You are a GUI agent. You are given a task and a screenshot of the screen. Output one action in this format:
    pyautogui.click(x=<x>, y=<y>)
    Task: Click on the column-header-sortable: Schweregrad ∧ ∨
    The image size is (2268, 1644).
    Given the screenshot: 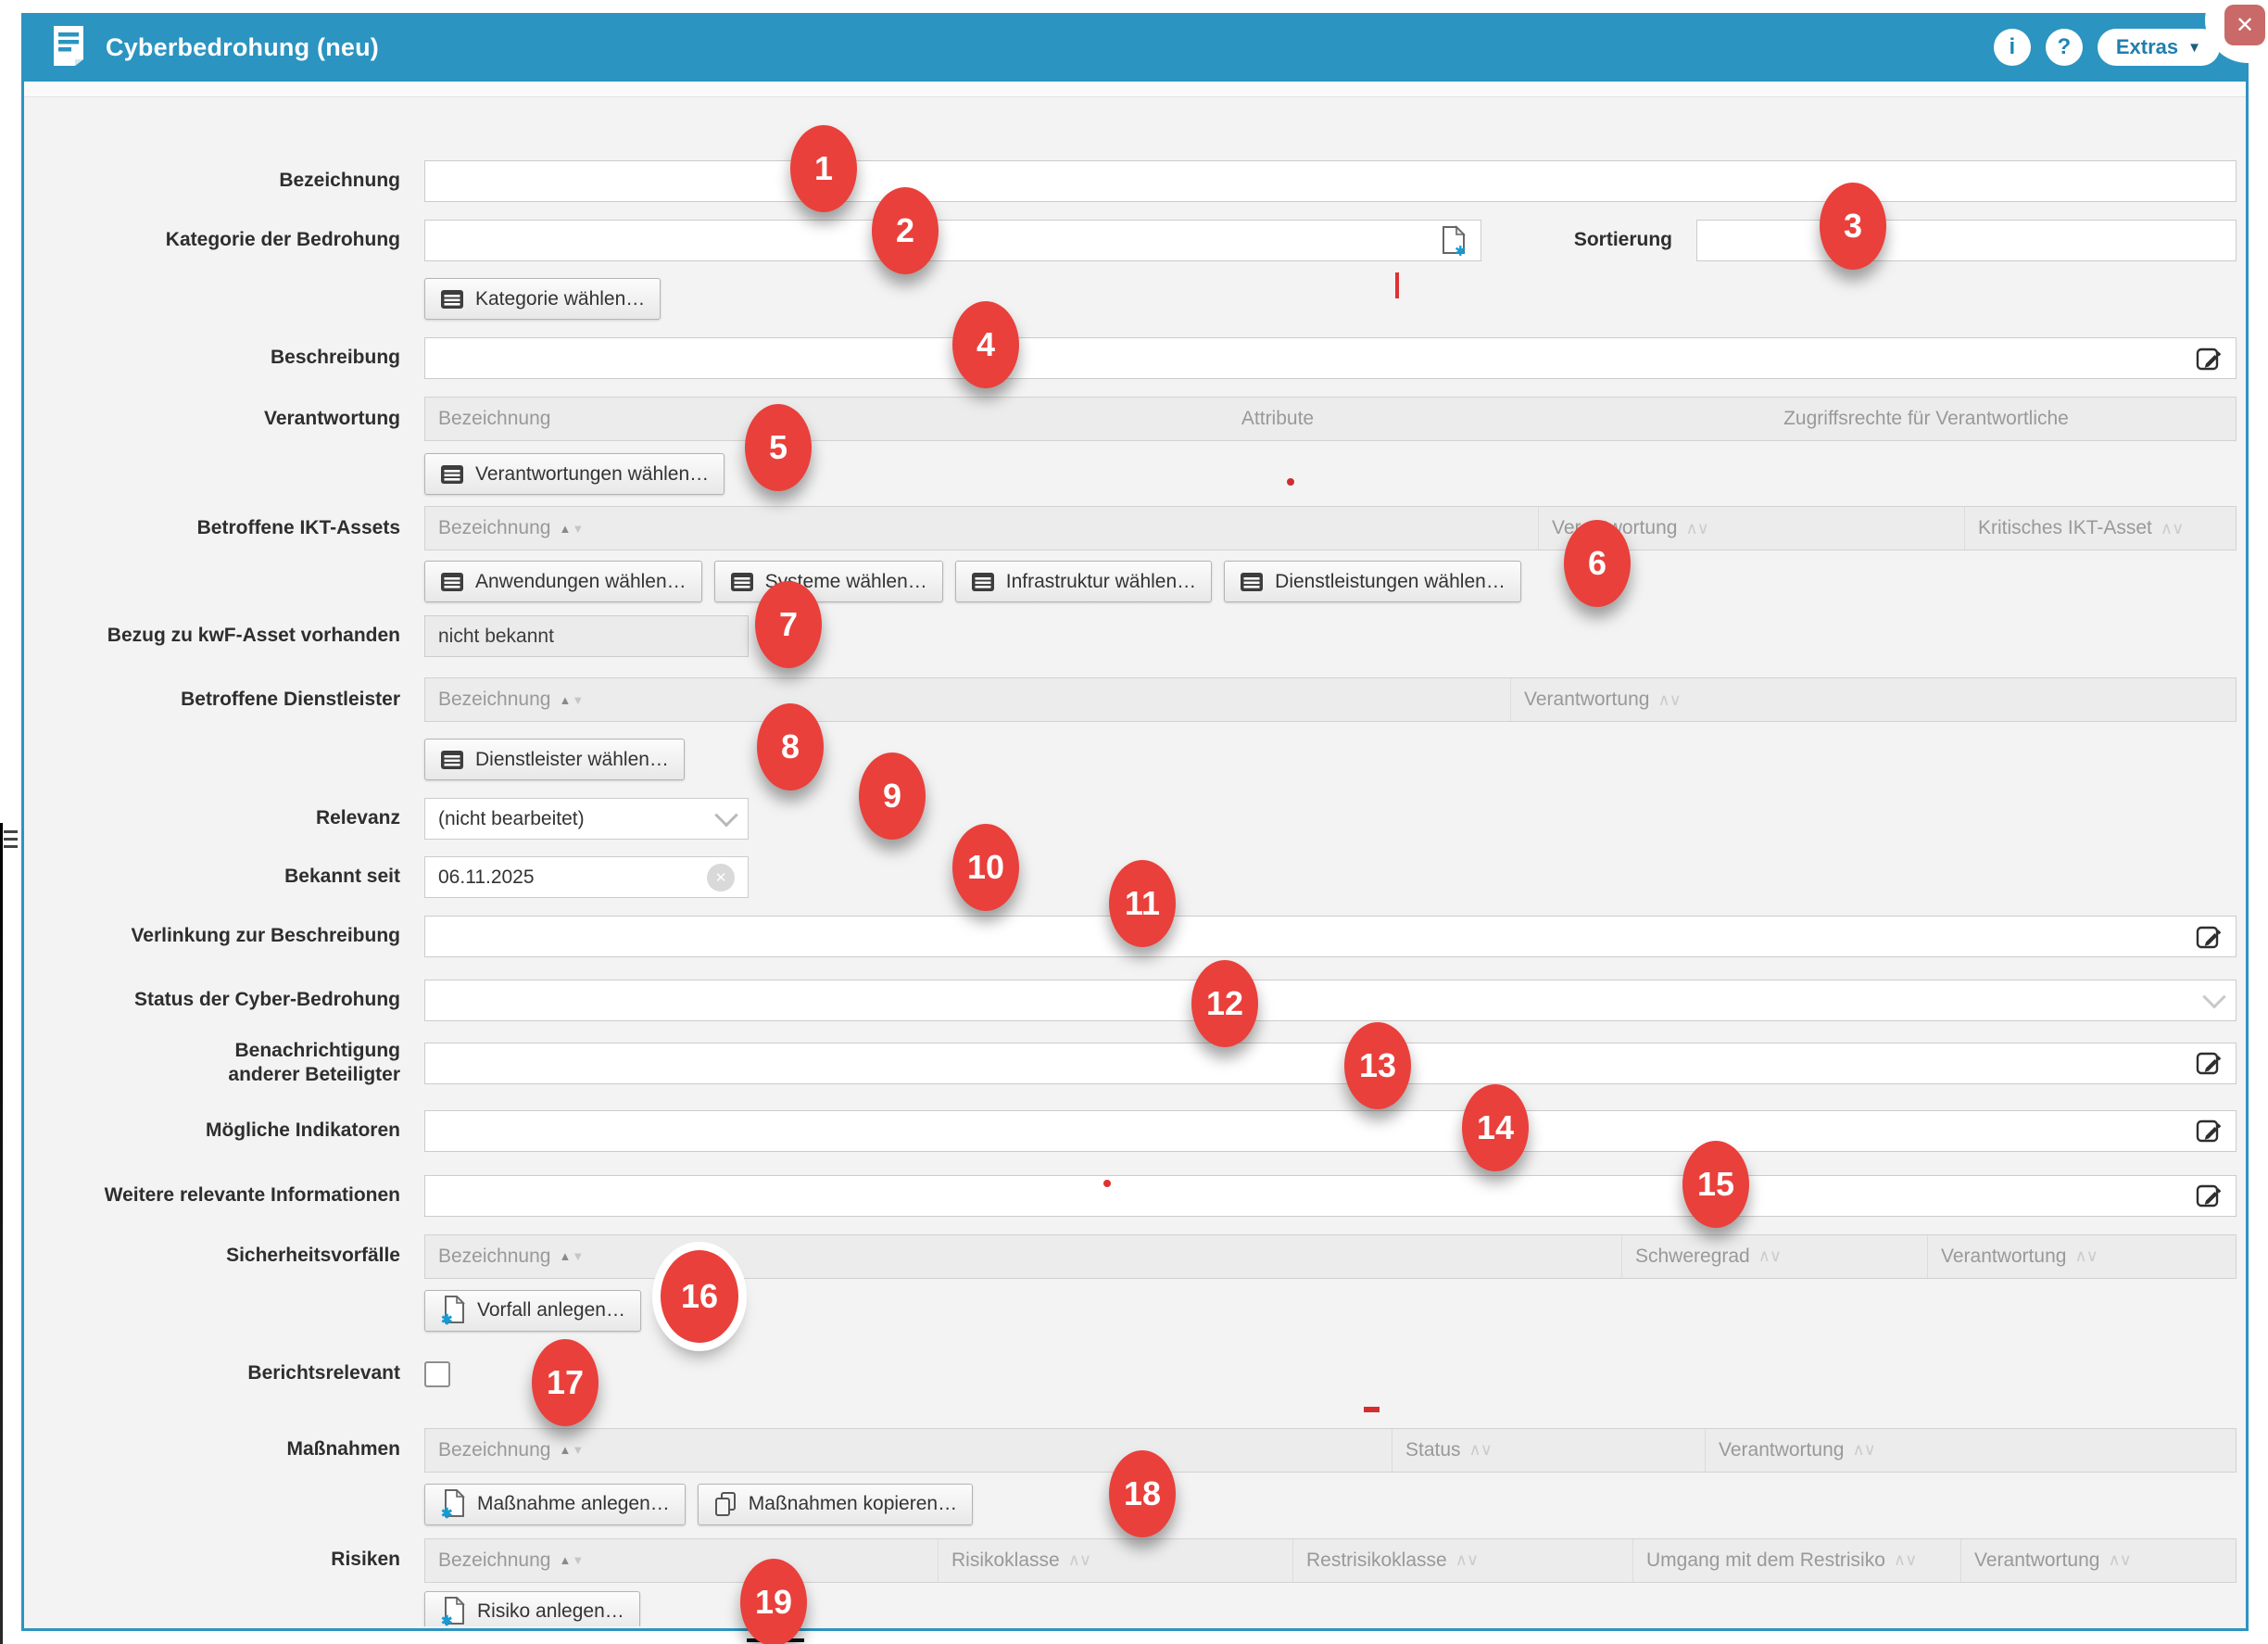 What is the action you would take?
    pyautogui.click(x=1775, y=1256)
    